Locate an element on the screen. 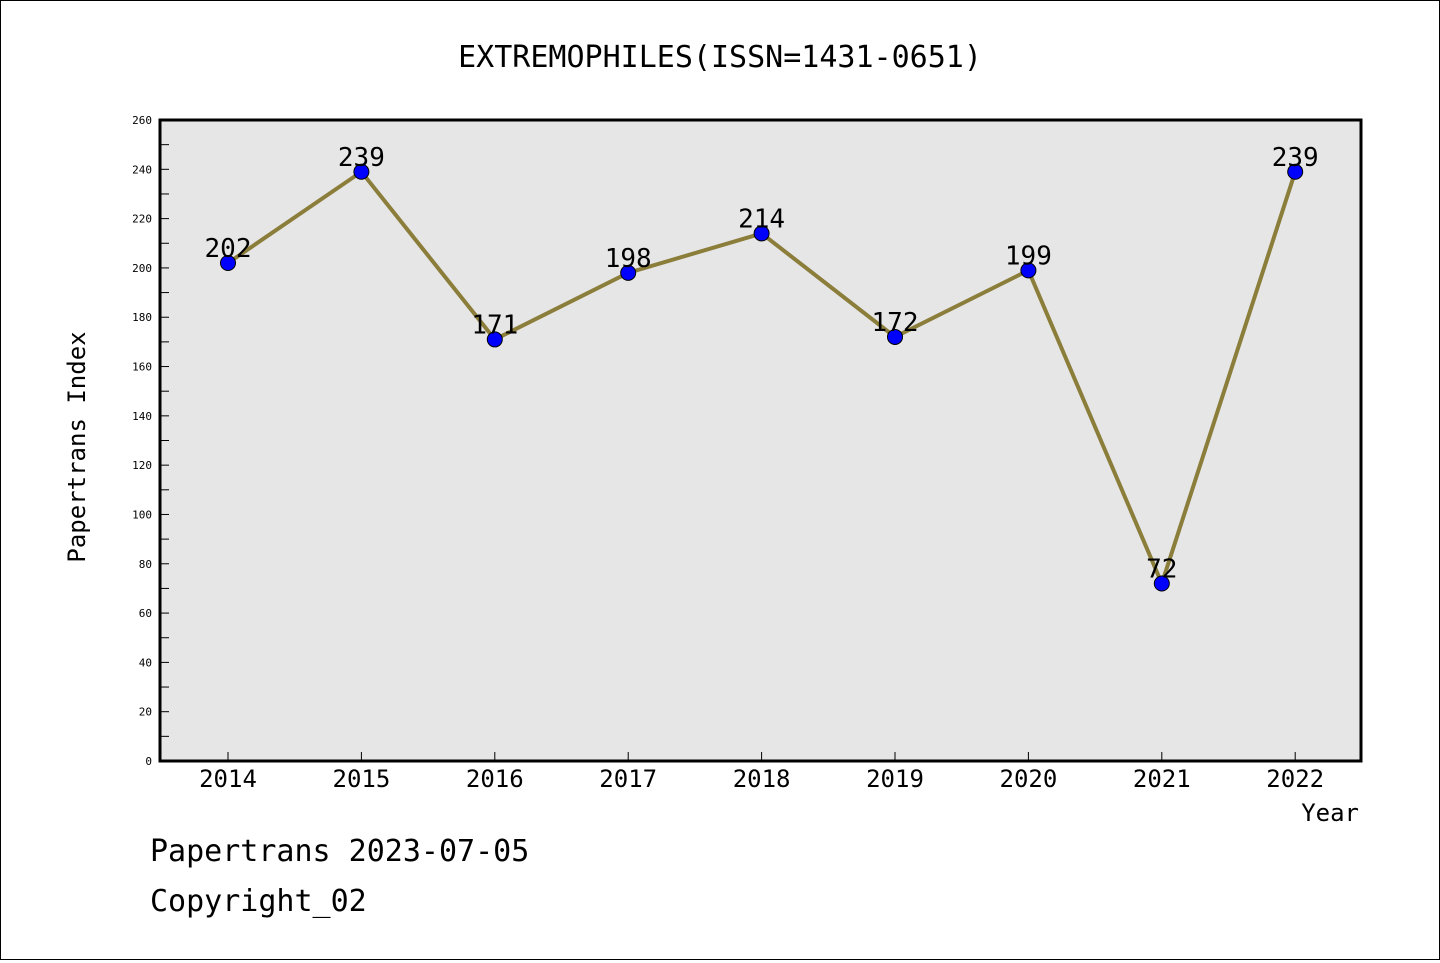 Image resolution: width=1440 pixels, height=963 pixels. y-tick-label: 220 is located at coordinates (142, 219).